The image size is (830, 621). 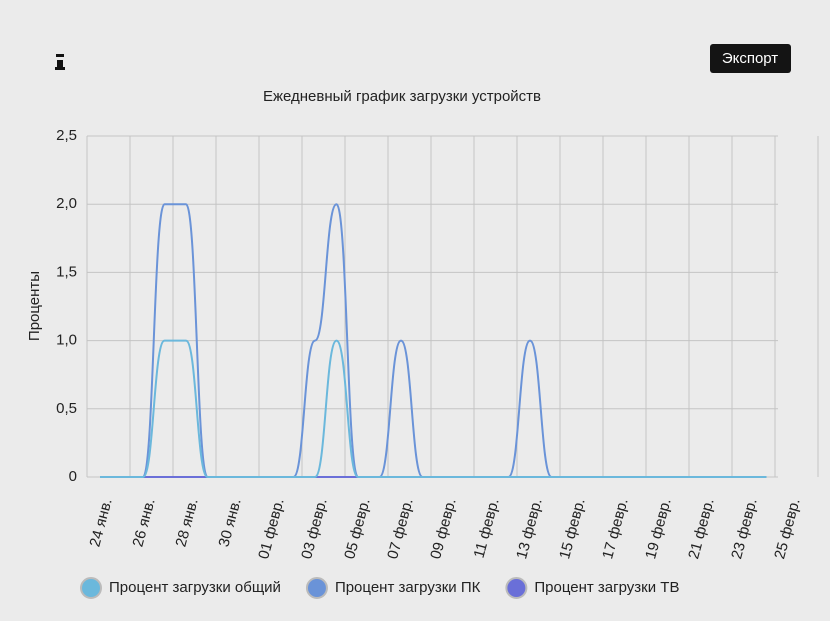 What do you see at coordinates (402, 96) in the screenshot?
I see `chart-title: Ежедневный график загрузки устройств` at bounding box center [402, 96].